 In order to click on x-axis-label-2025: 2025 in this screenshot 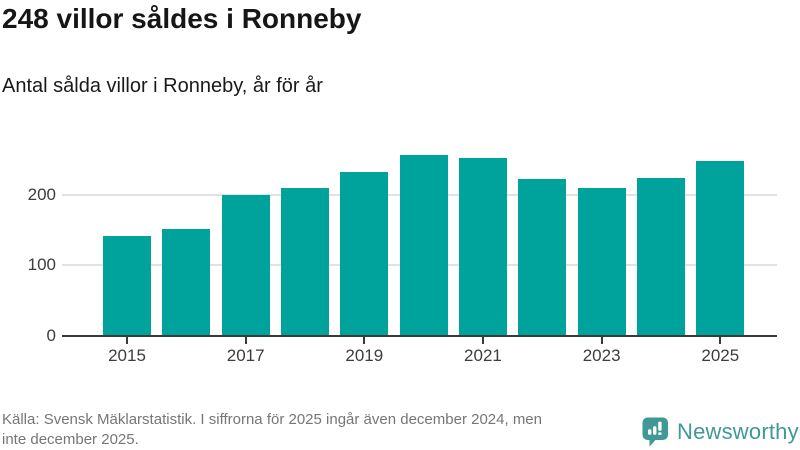, I will do `click(720, 355)`.